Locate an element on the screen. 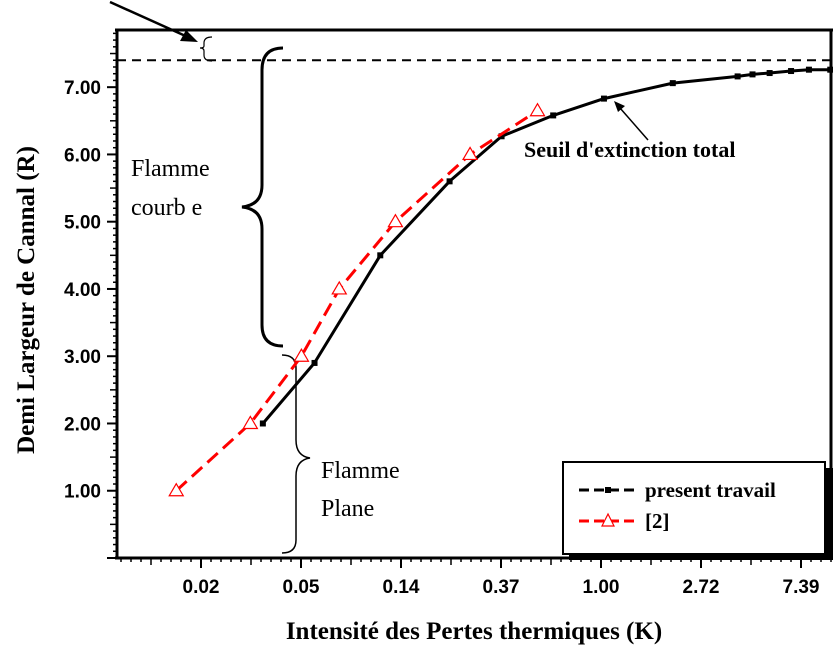 This screenshot has height=649, width=833. y-tick-label: 7.00 is located at coordinates (82, 88).